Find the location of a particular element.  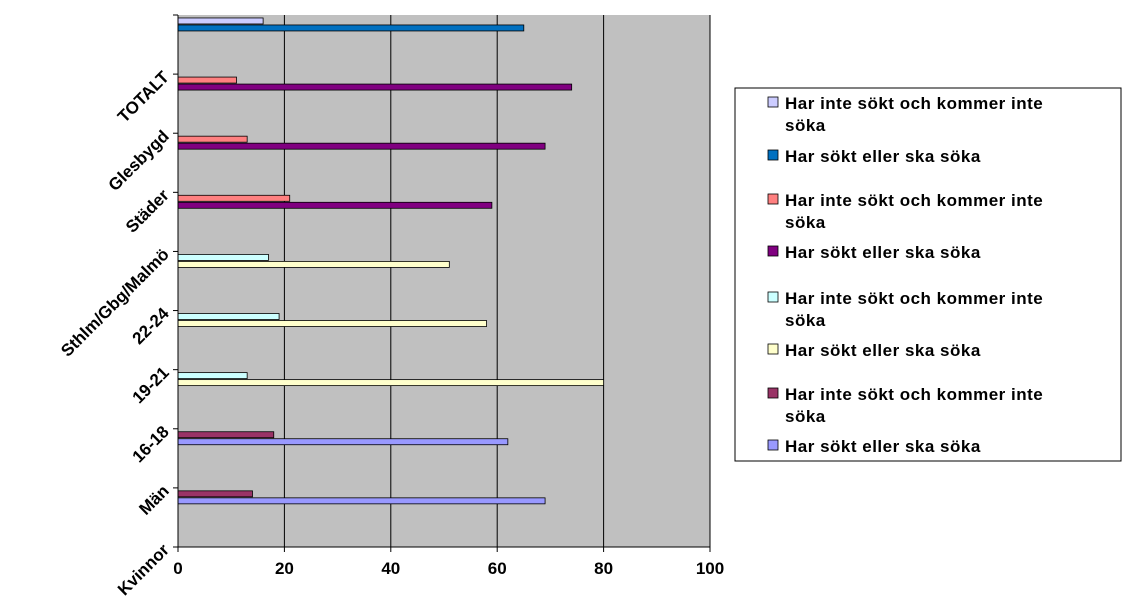

category-label: 22-24 is located at coordinates (151, 326).